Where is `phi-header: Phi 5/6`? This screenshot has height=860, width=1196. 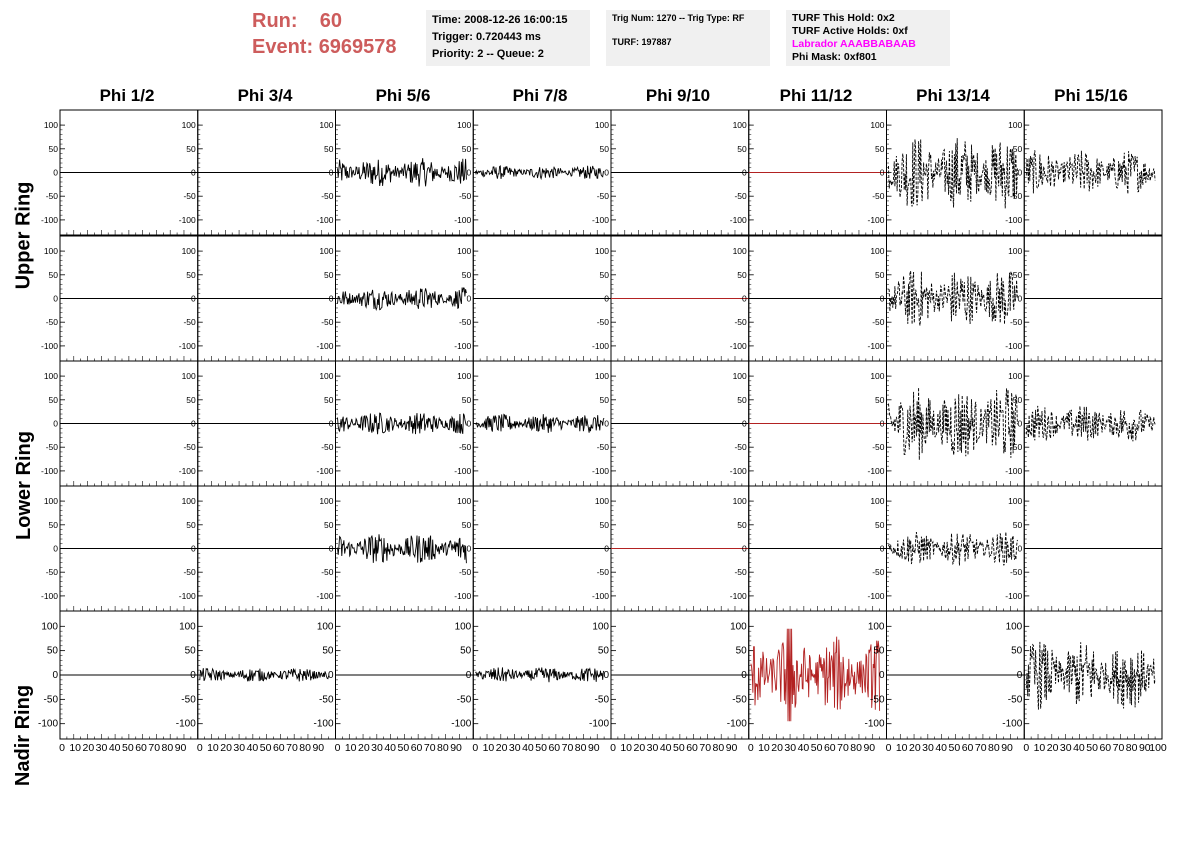 phi-header: Phi 5/6 is located at coordinates (403, 95).